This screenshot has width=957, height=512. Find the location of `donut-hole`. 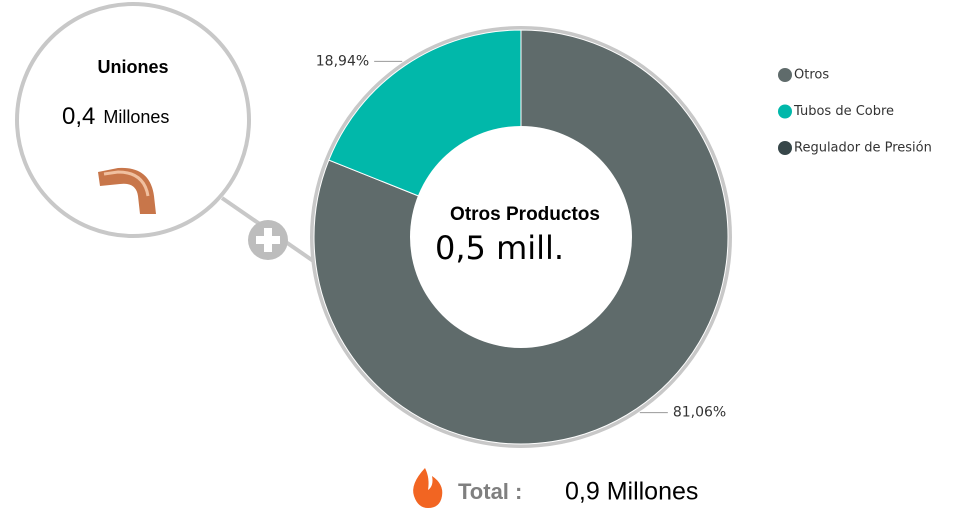

donut-hole is located at coordinates (521, 237).